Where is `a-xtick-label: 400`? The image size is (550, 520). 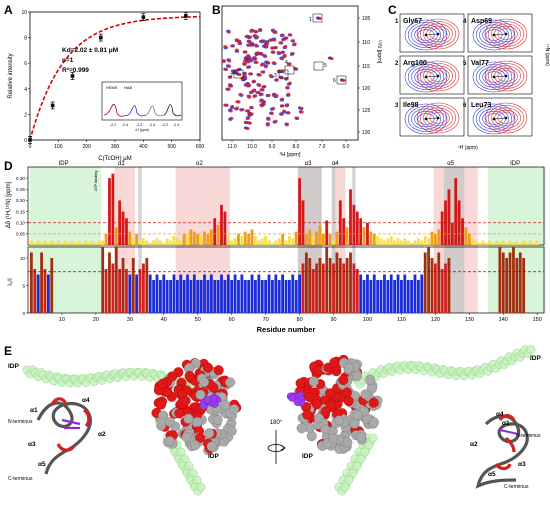 a-xtick-label: 400 is located at coordinates (143, 147).